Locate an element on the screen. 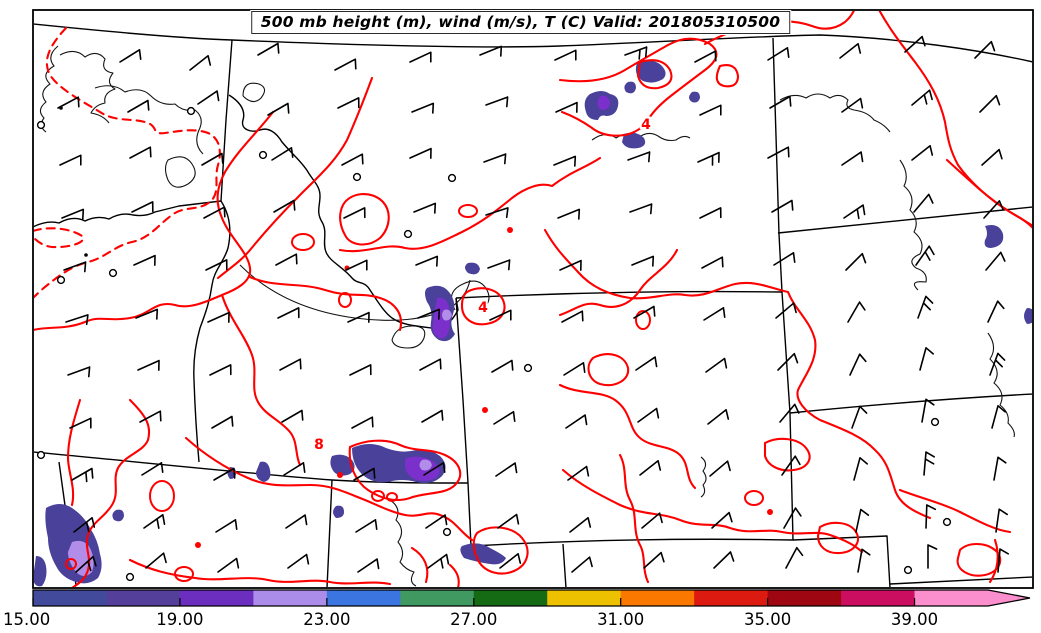 The height and width of the screenshot is (633, 1041). precip-light is located at coordinates (447, 315).